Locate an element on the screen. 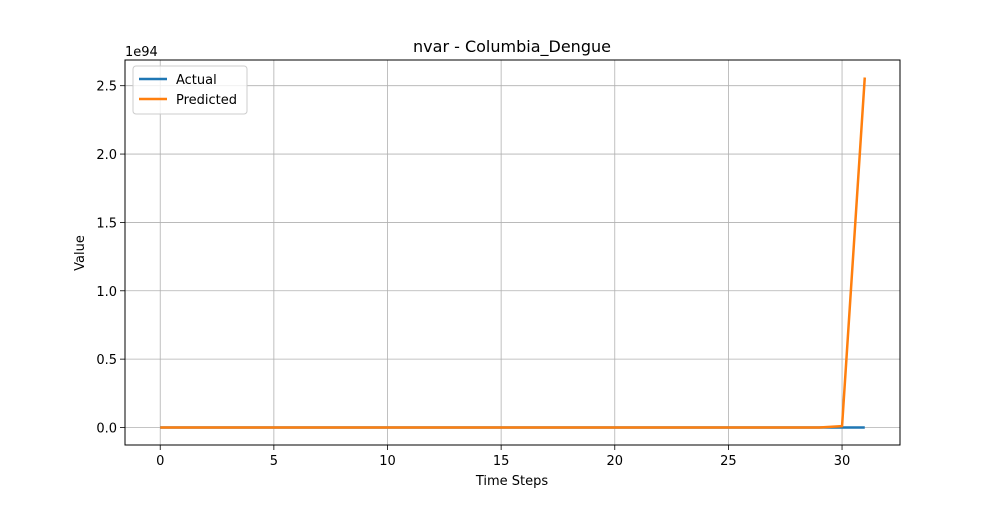 The height and width of the screenshot is (505, 1000). x-tick-label: 20 is located at coordinates (614, 461).